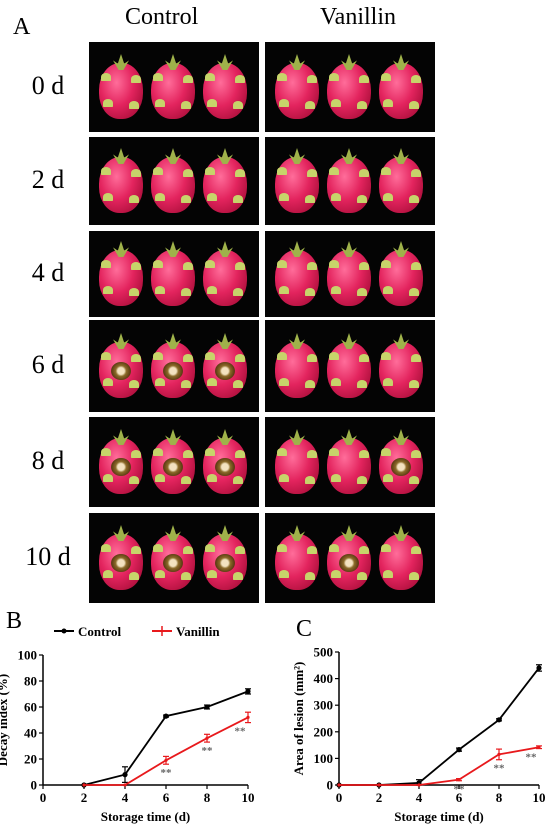 This screenshot has width=550, height=832. What do you see at coordinates (30, 707) in the screenshot?
I see `y-tick-label: 60` at bounding box center [30, 707].